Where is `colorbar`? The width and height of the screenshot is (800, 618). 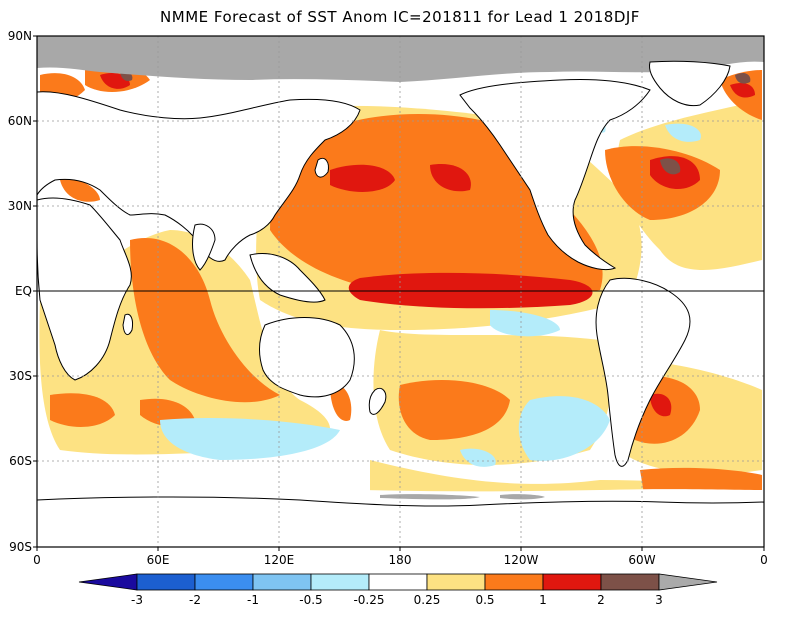
colorbar is located at coordinates (398, 582).